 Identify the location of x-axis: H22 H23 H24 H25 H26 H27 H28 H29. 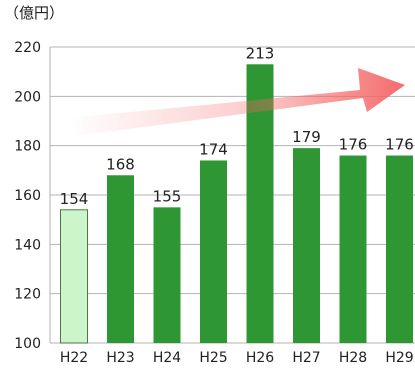
(237, 358).